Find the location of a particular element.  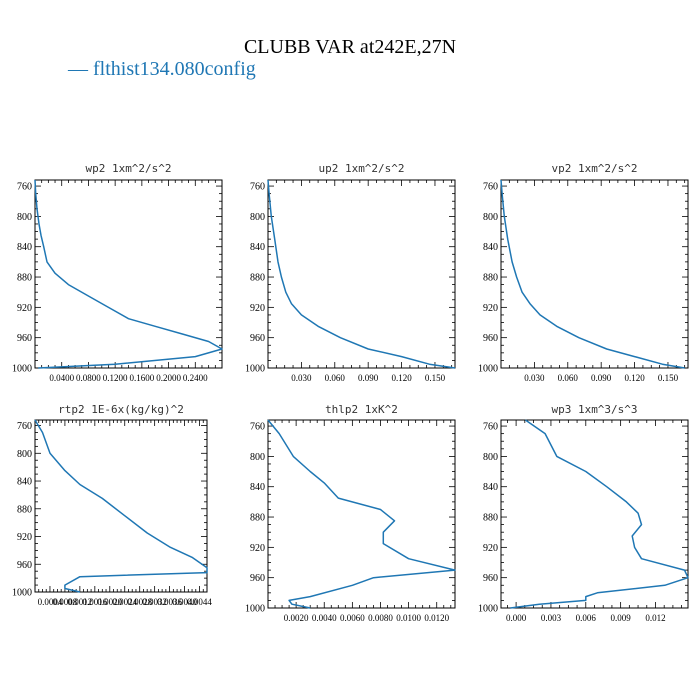

x-tick-label: 0.0044 is located at coordinates (199, 602).